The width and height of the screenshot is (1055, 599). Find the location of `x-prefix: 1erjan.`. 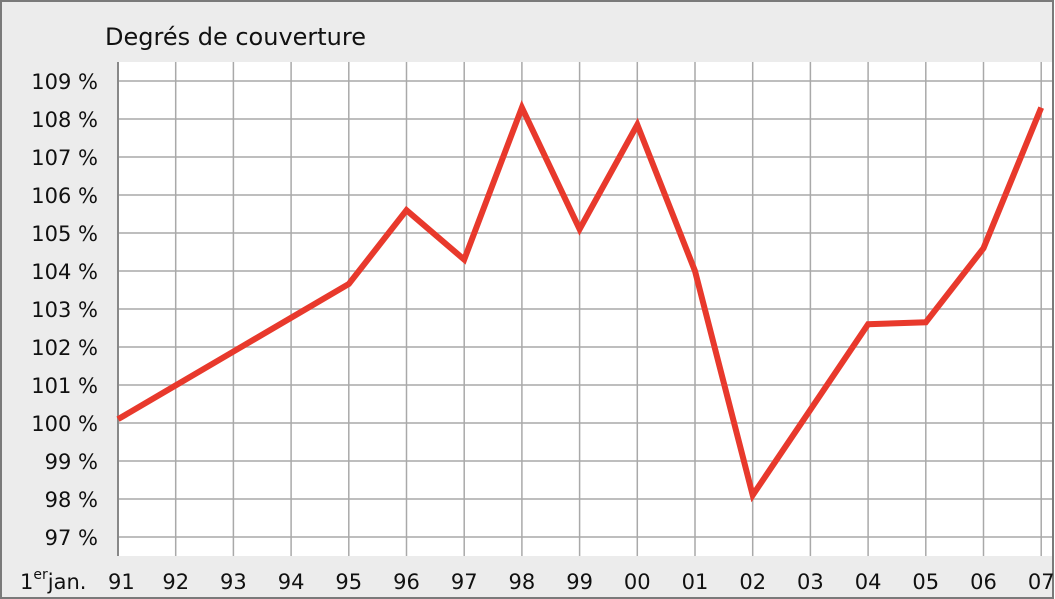

x-prefix: 1erjan. is located at coordinates (53, 580).